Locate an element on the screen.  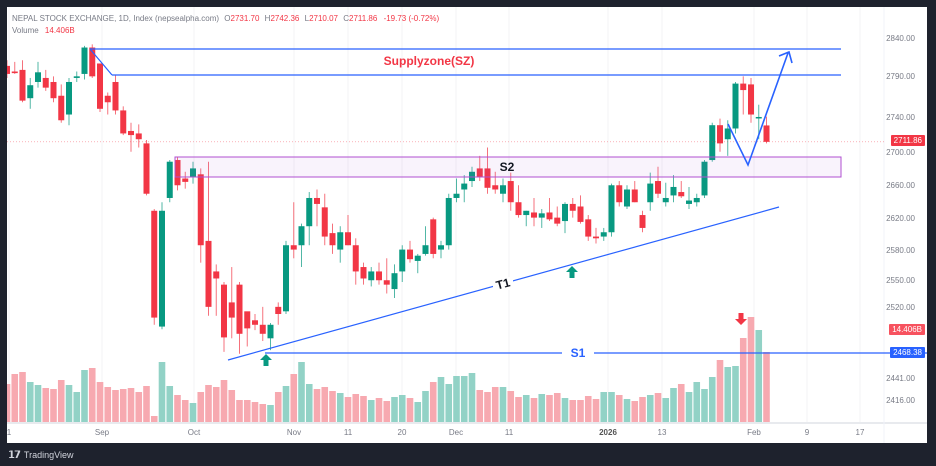
s2-zone-rect is located at coordinates (508, 167).